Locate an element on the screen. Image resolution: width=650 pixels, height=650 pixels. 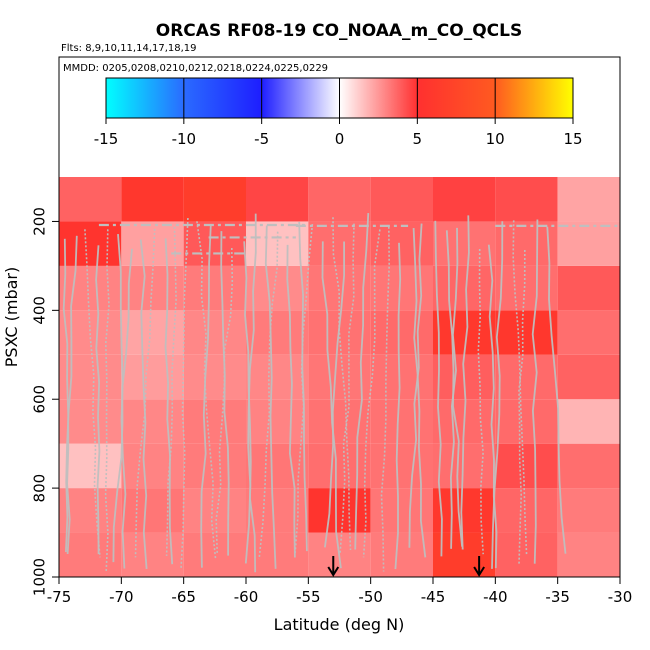
x-tick-label: -65 is located at coordinates (183, 597).